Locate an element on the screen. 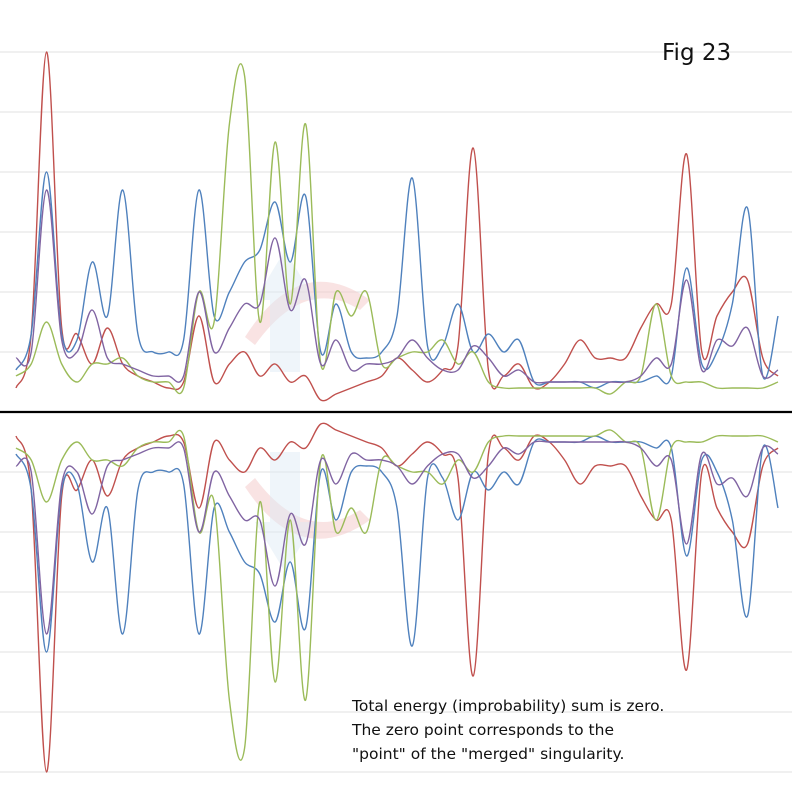 The height and width of the screenshot is (811, 792). arrow-upper-blue is located at coordinates (285, 311).